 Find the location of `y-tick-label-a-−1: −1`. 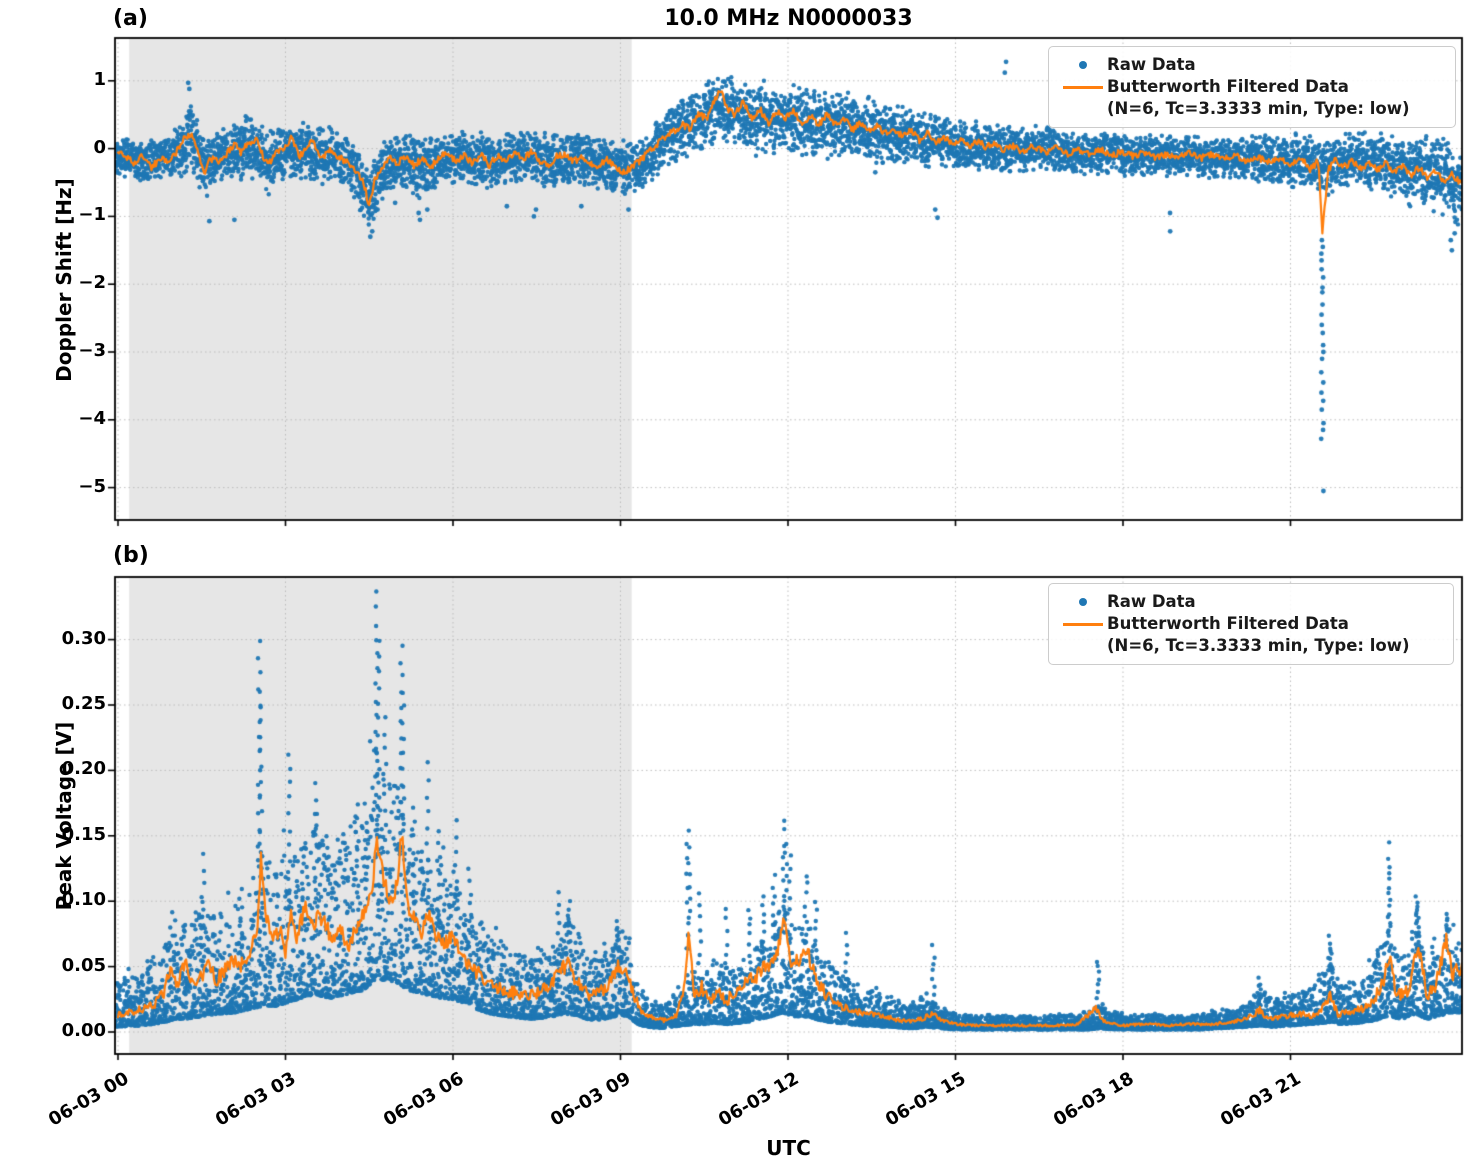

y-tick-label-a-−1: −1 is located at coordinates (92, 215).